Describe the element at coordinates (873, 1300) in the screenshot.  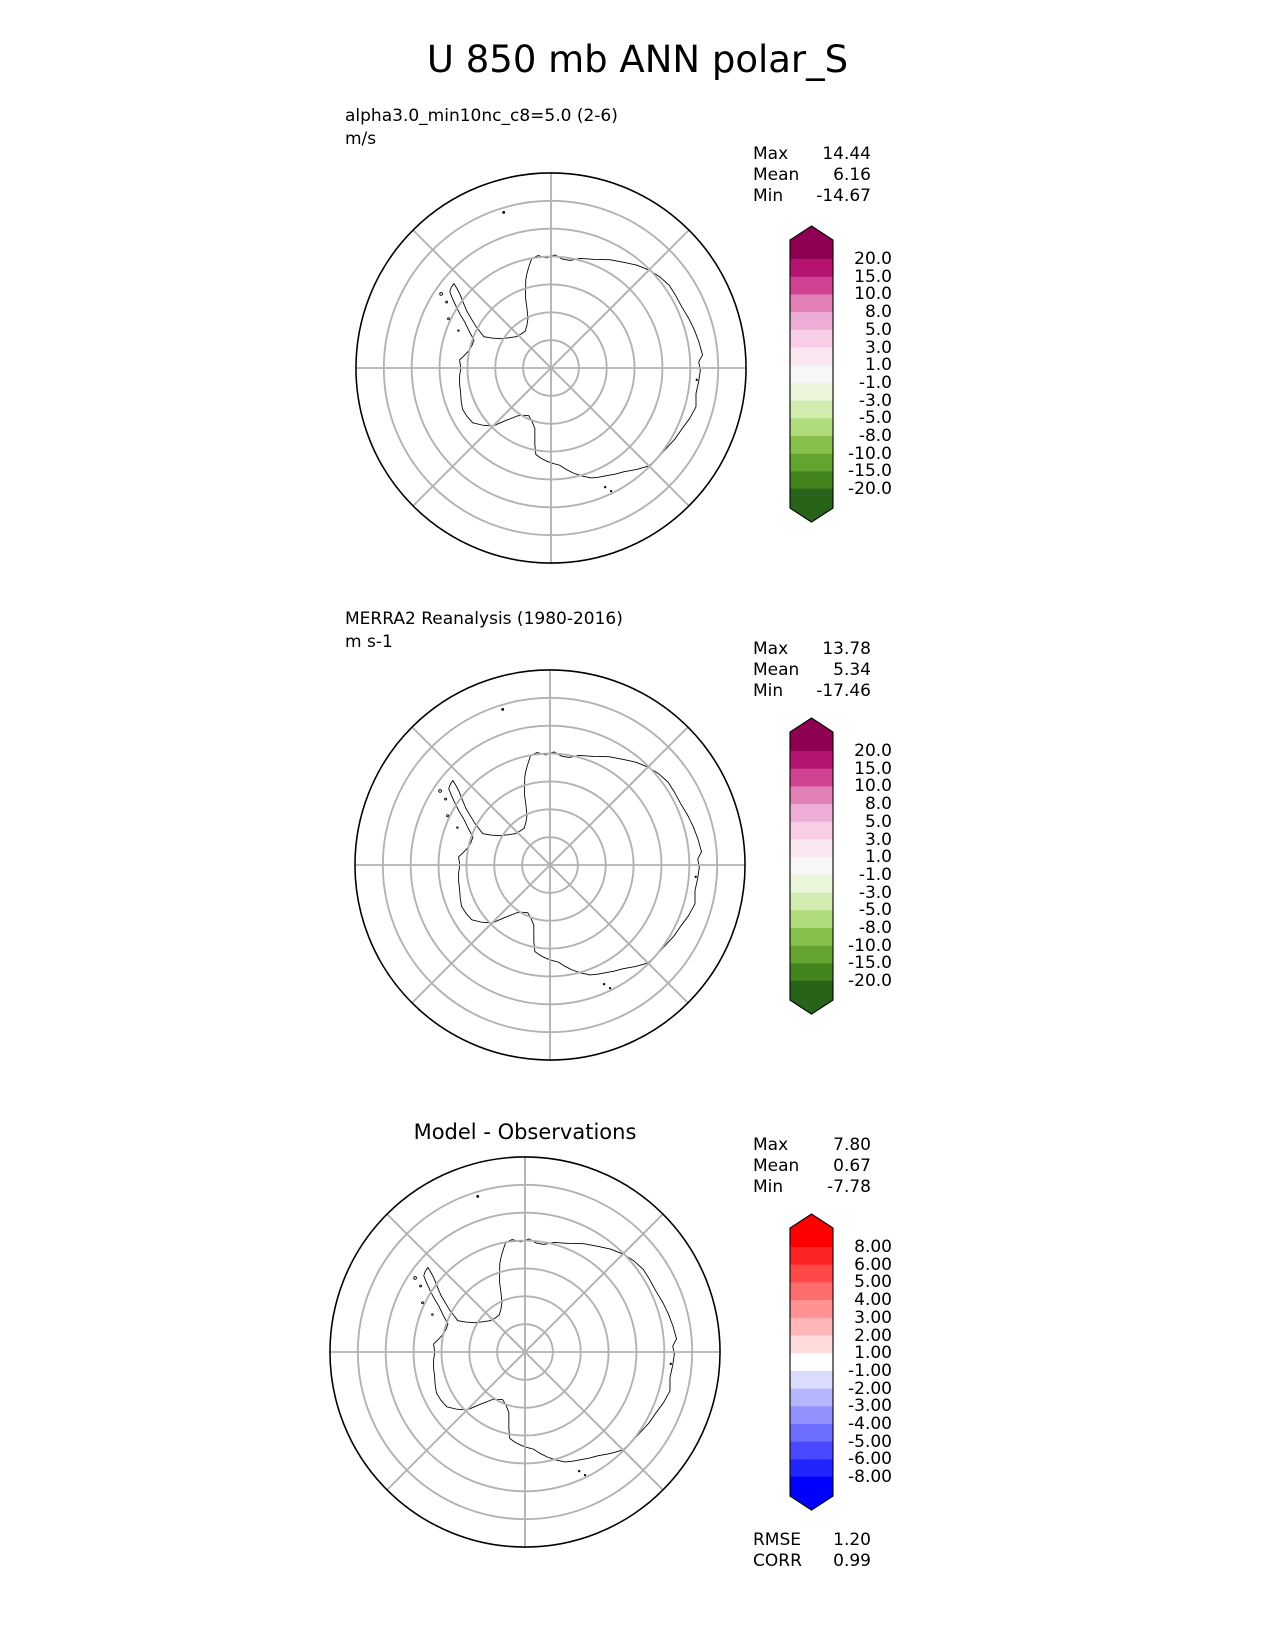
I see `colorbar-tick-label: 4.00` at that location.